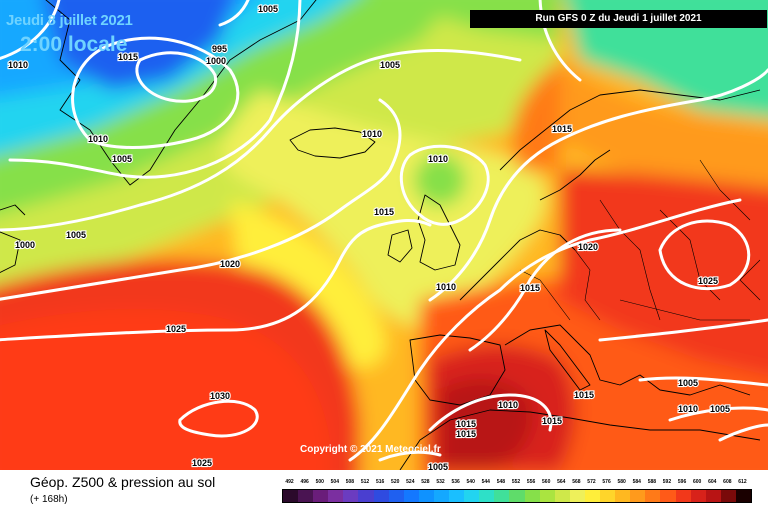  I want to click on legend-value-label: 516, so click(380, 482).